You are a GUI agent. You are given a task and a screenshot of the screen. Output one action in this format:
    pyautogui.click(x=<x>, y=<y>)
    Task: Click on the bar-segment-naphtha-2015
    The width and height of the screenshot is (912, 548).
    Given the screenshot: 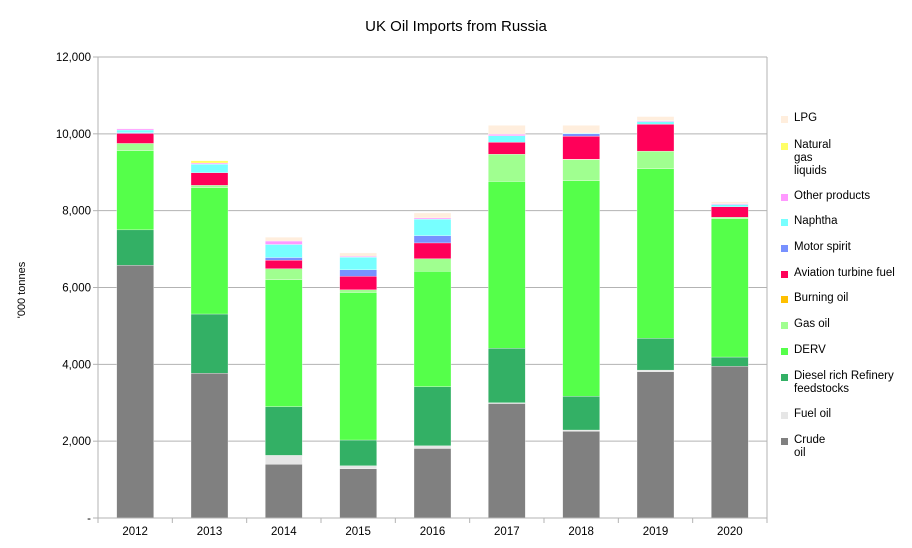 What is the action you would take?
    pyautogui.click(x=358, y=263)
    